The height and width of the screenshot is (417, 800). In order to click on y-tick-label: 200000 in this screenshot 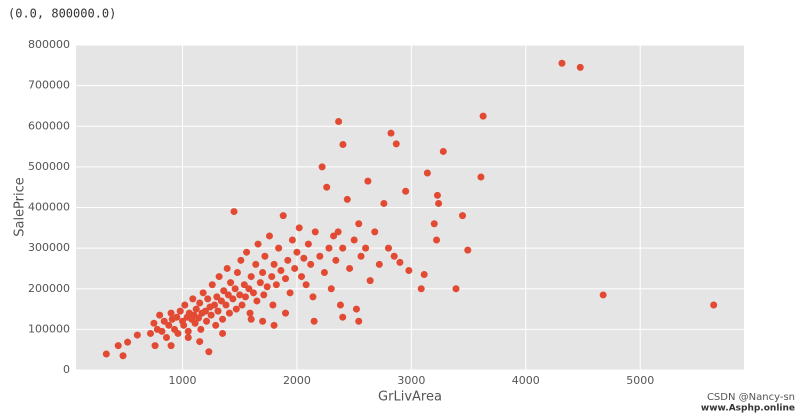, I will do `click(49, 288)`.